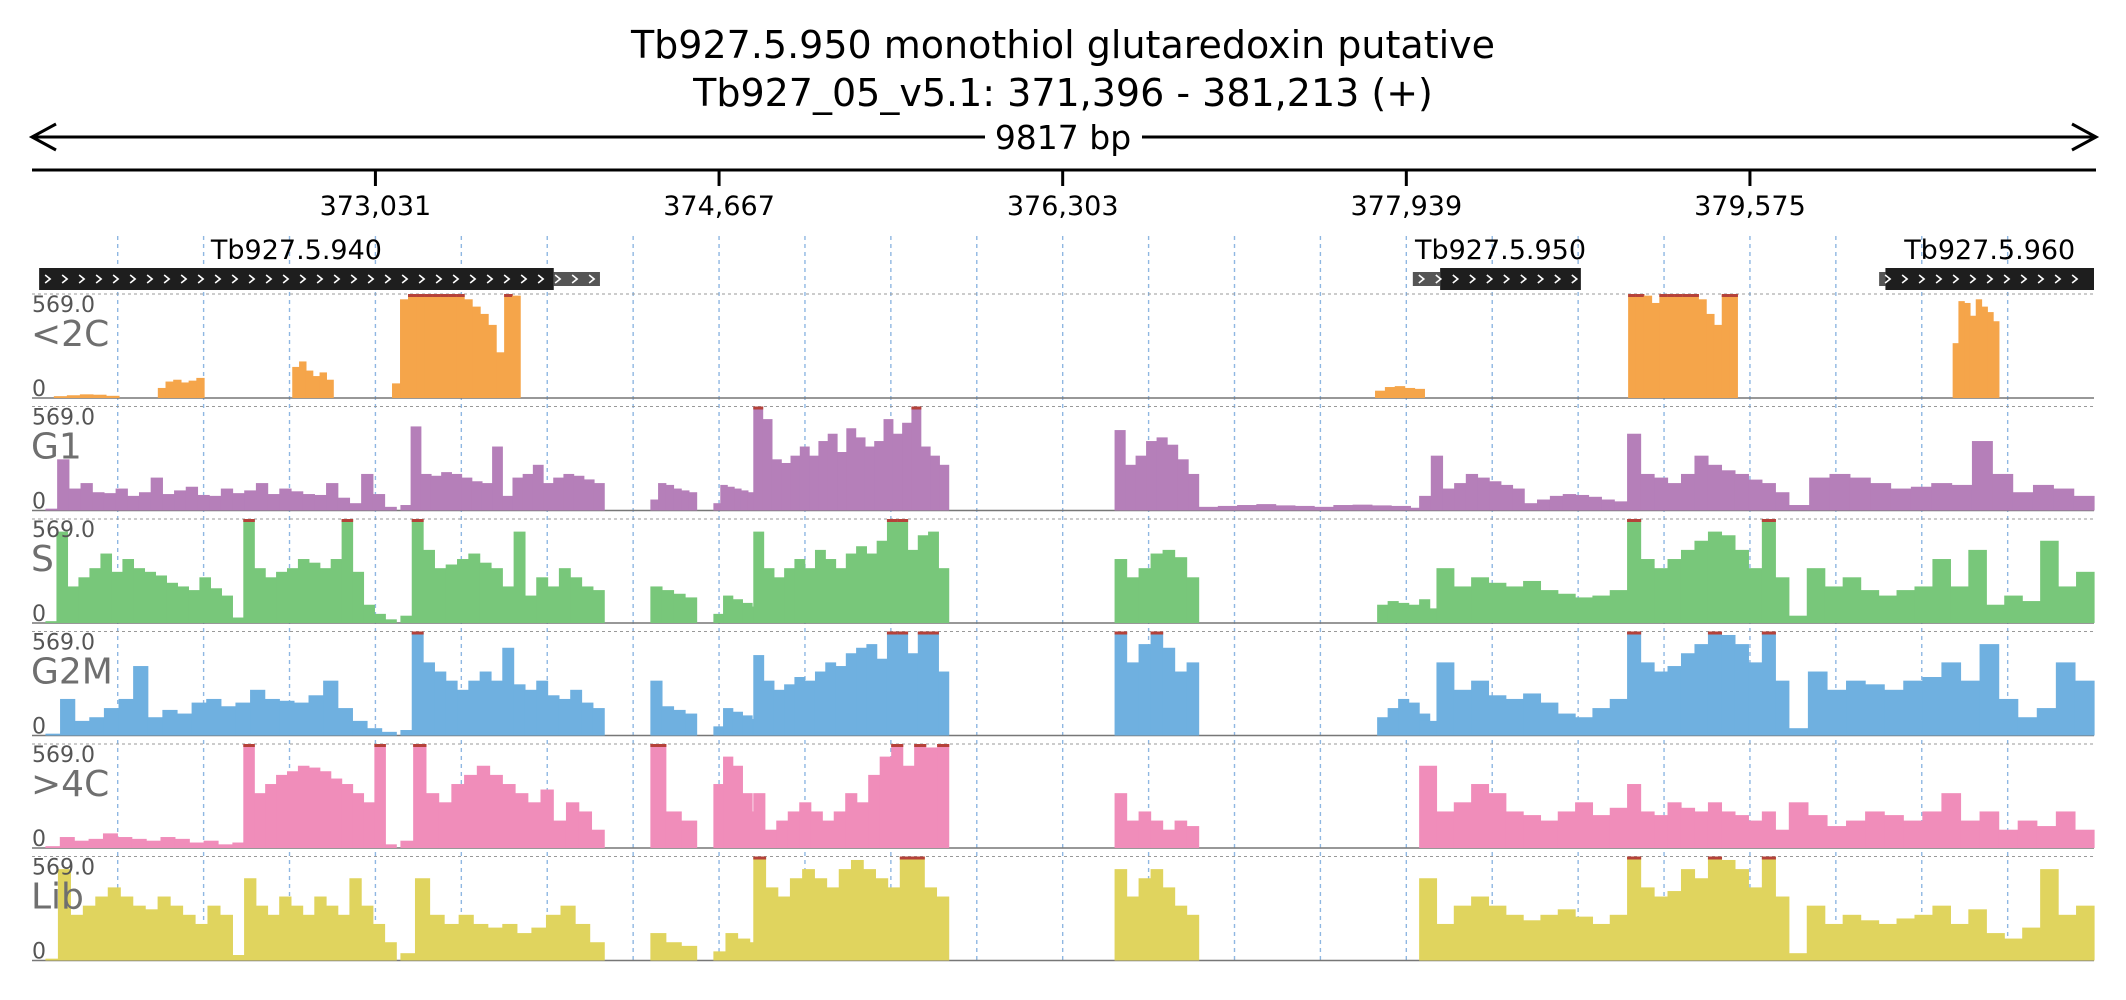  Describe the element at coordinates (1063, 572) in the screenshot. I see `track-2: 569.0 0 S` at that location.